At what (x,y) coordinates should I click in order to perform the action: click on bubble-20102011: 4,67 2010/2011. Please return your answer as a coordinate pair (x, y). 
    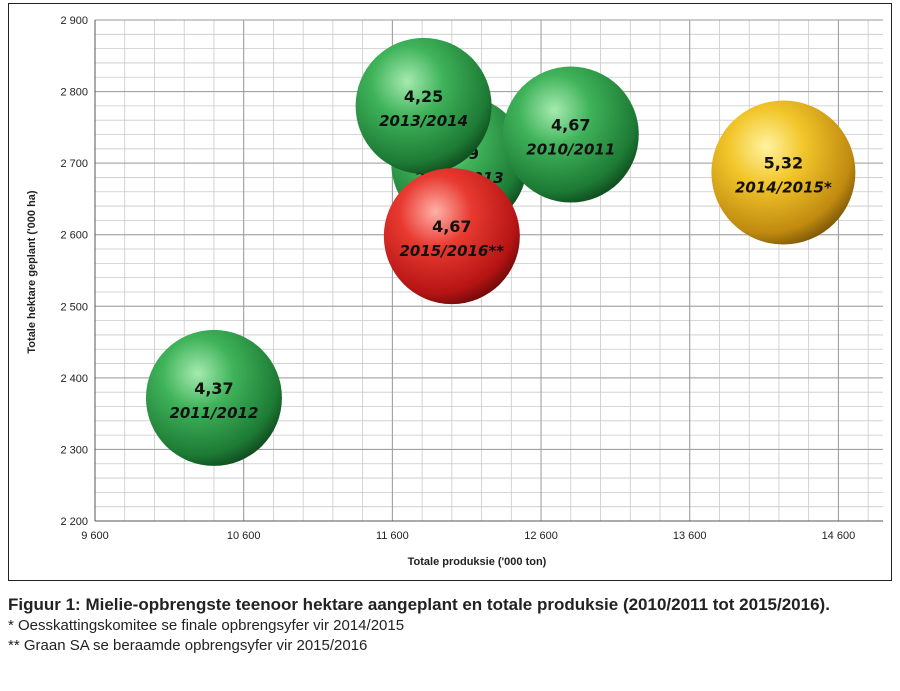
    Looking at the image, I should click on (570, 134).